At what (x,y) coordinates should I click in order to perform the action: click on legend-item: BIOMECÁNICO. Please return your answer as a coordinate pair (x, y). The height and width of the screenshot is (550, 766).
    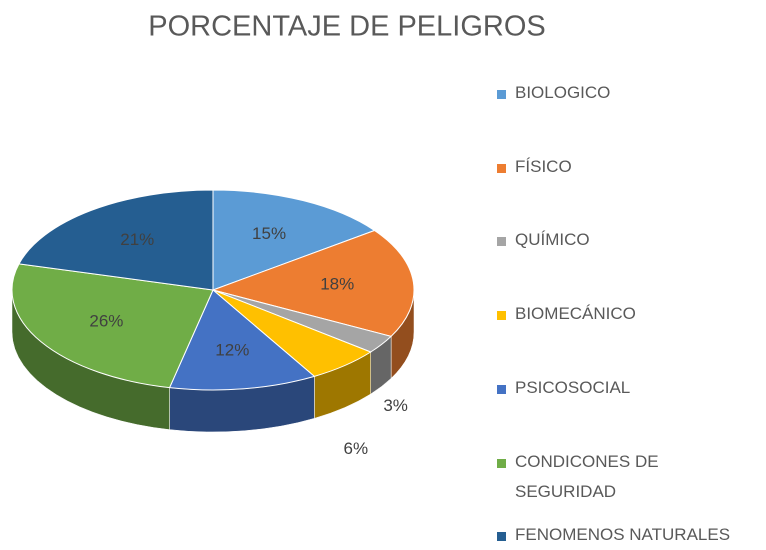
    Looking at the image, I should click on (630, 316).